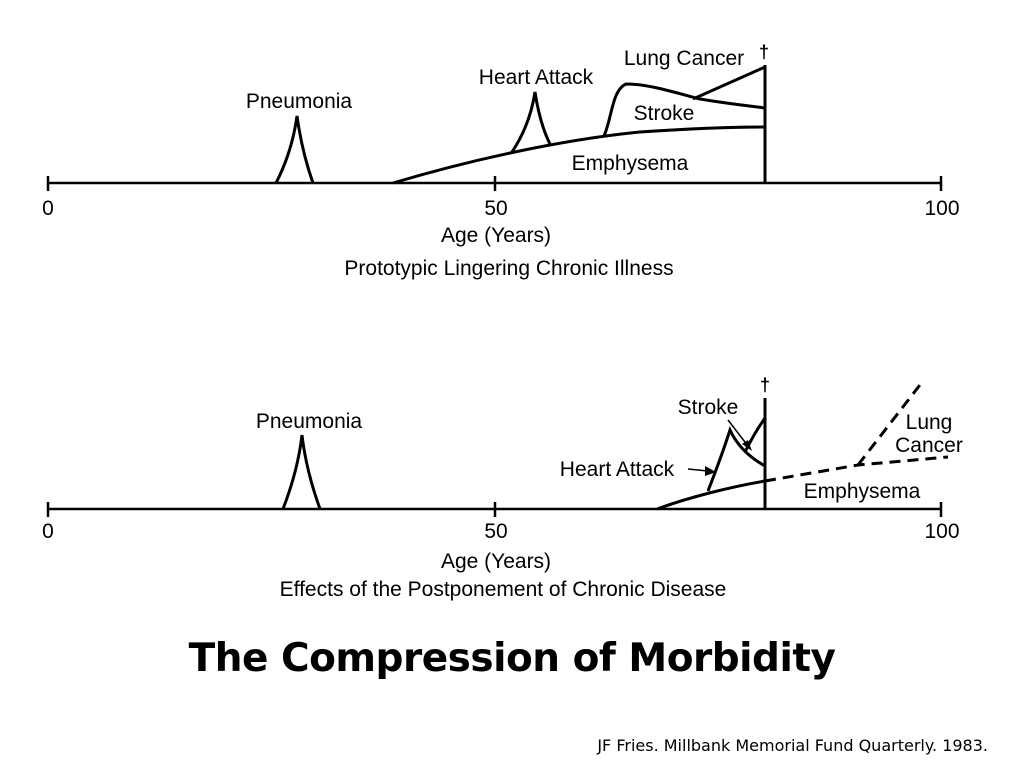 The image size is (1024, 768). I want to click on bottom-tick-label-0: 0, so click(48, 531).